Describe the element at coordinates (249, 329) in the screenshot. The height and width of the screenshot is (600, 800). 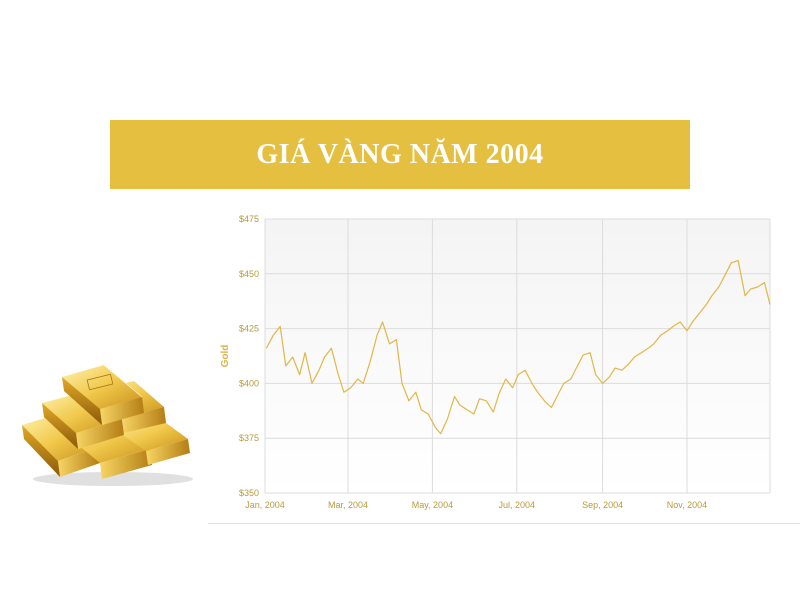
I see `y-tick-label: $425` at that location.